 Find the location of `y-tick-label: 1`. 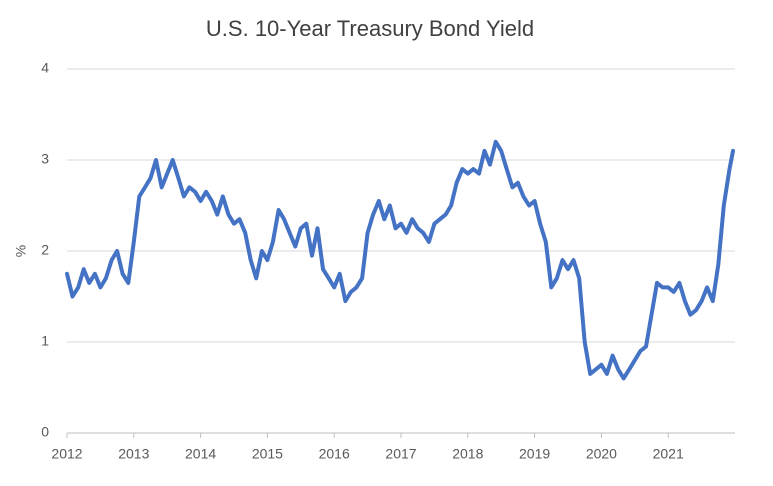

y-tick-label: 1 is located at coordinates (45, 341).